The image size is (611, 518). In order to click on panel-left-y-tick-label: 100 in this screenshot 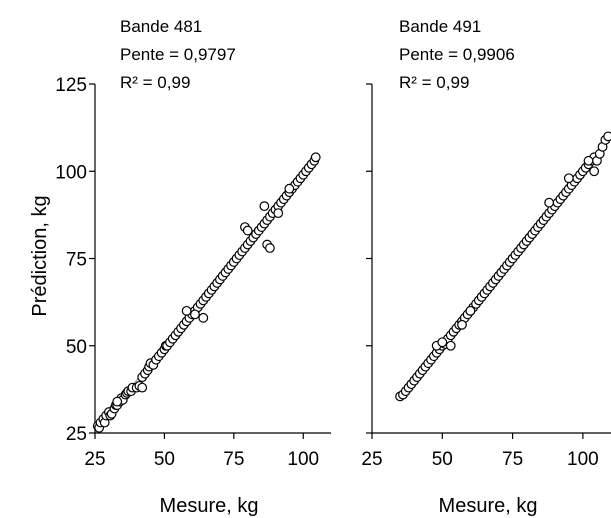, I will do `click(71, 172)`.